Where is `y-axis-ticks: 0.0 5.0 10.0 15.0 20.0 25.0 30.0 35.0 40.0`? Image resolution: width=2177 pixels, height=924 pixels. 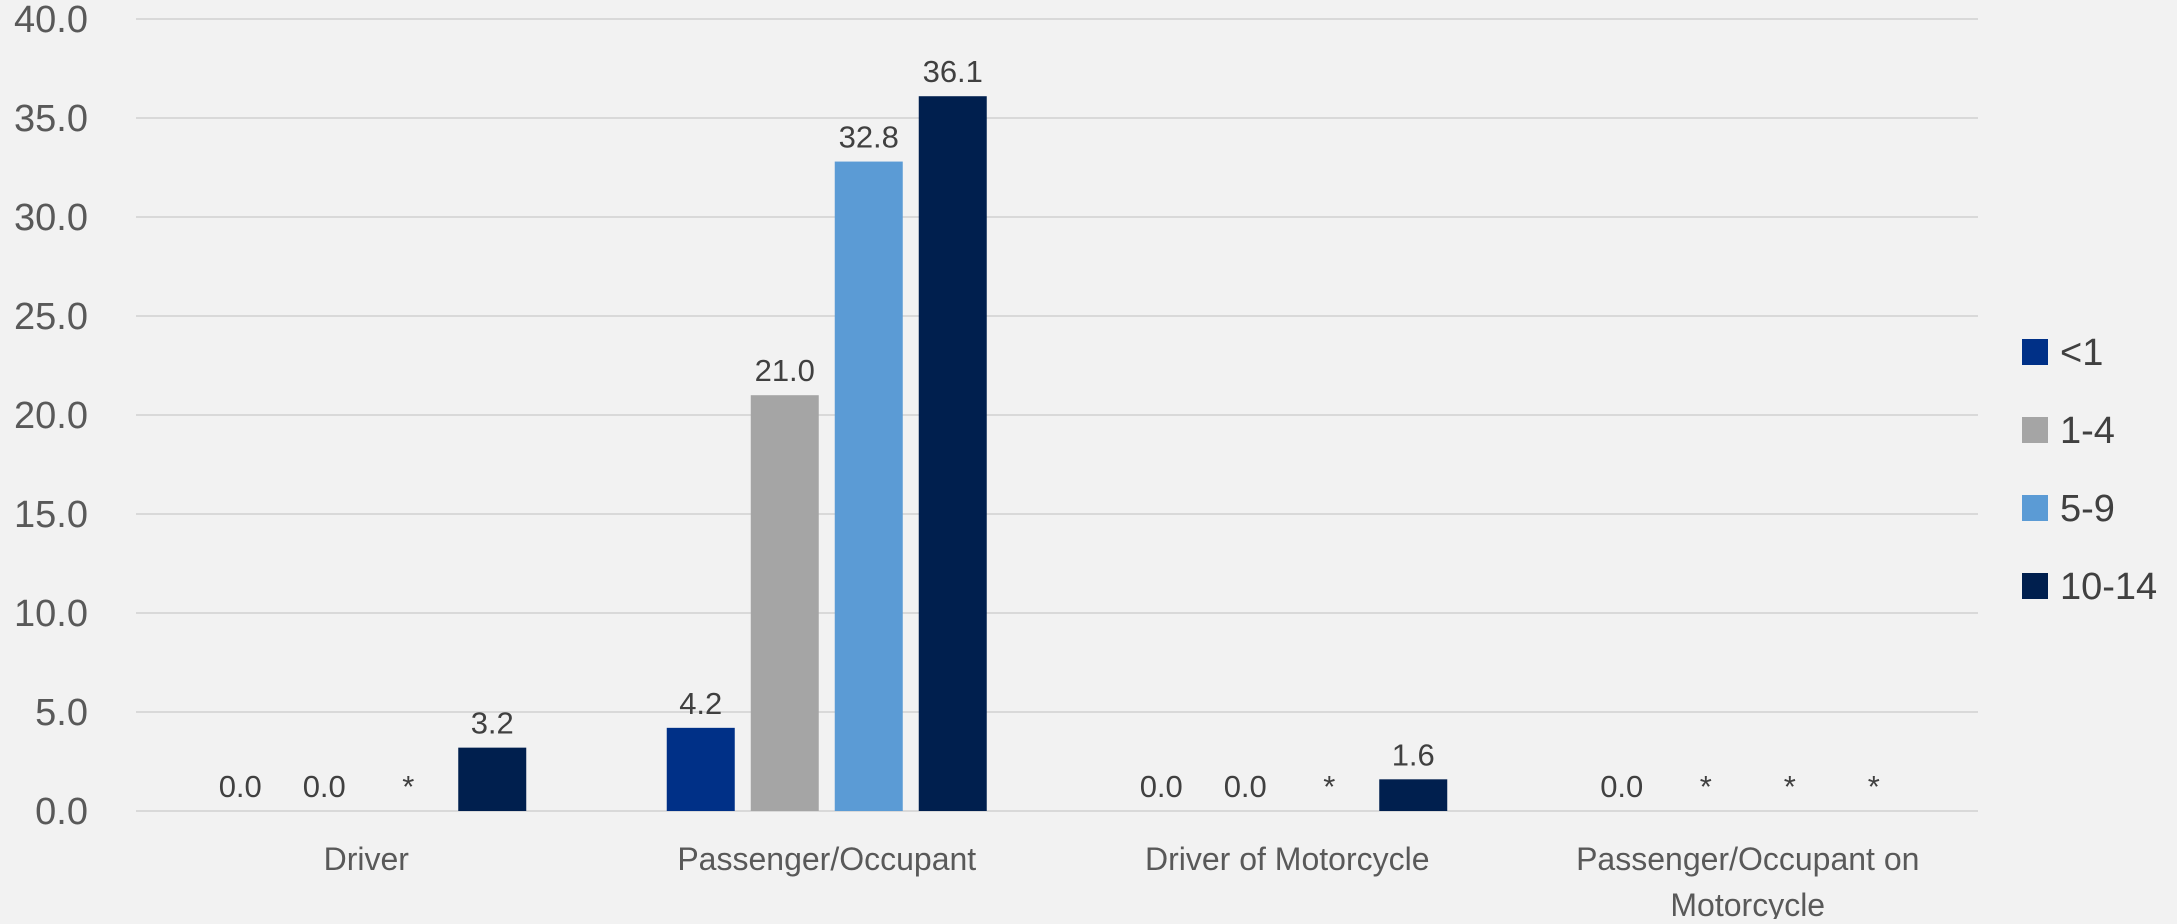
y-axis-ticks: 0.0 5.0 10.0 15.0 20.0 25.0 30.0 35.0 40.0 is located at coordinates (51, 416).